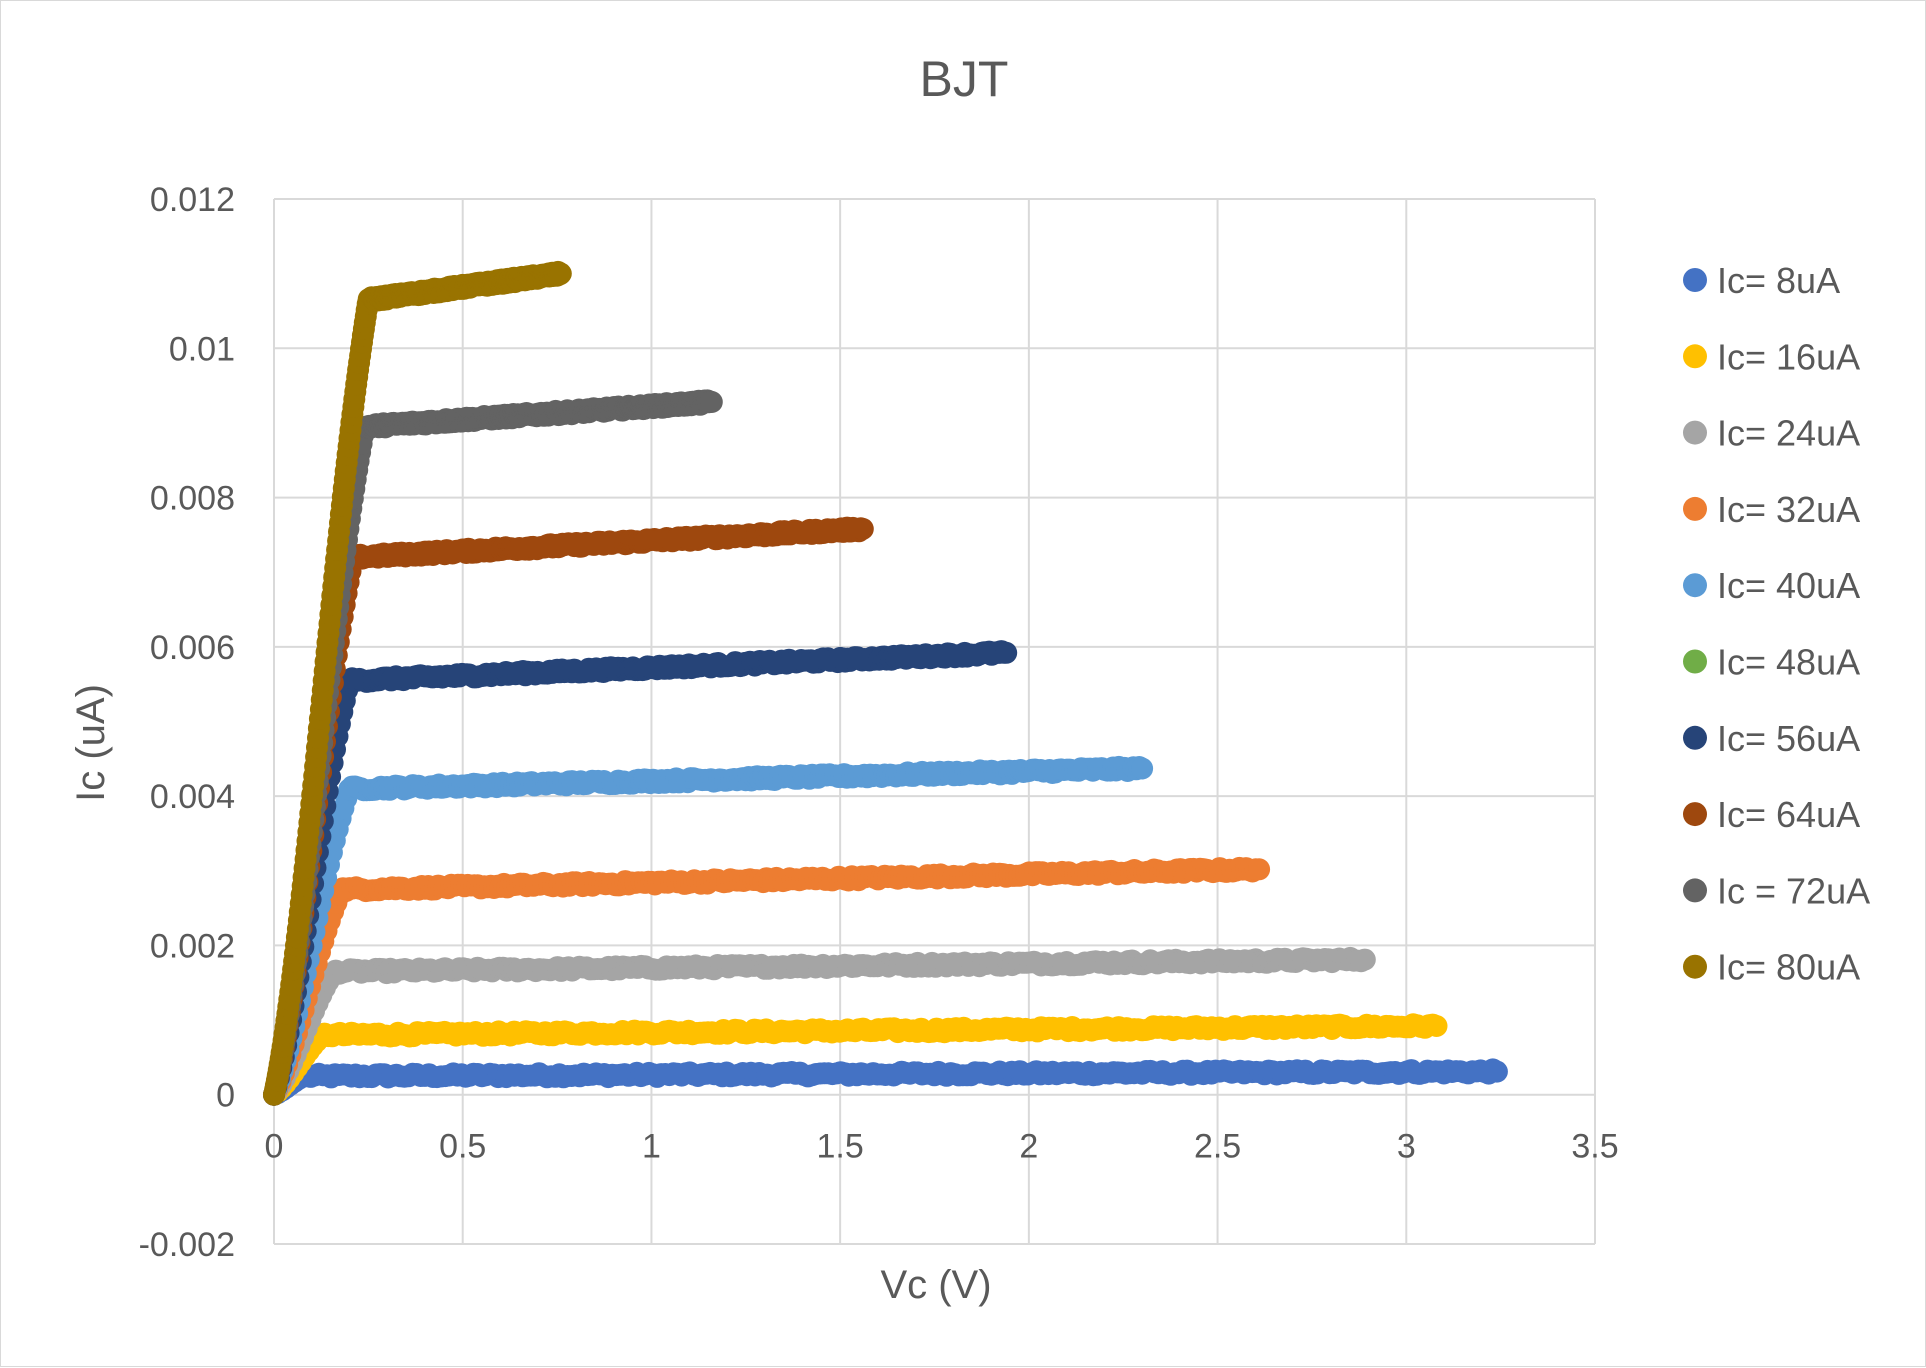  I want to click on legend-item: Ic= 40uA, so click(1771, 585).